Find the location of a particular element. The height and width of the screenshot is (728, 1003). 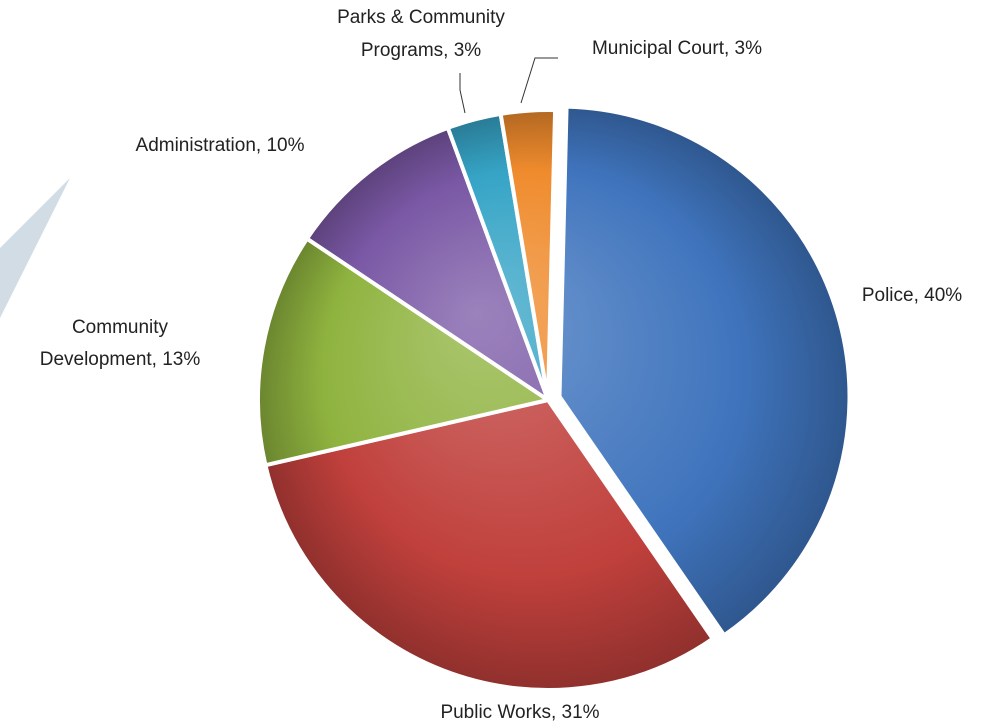

data-label-police: Police, 40% is located at coordinates (912, 295).